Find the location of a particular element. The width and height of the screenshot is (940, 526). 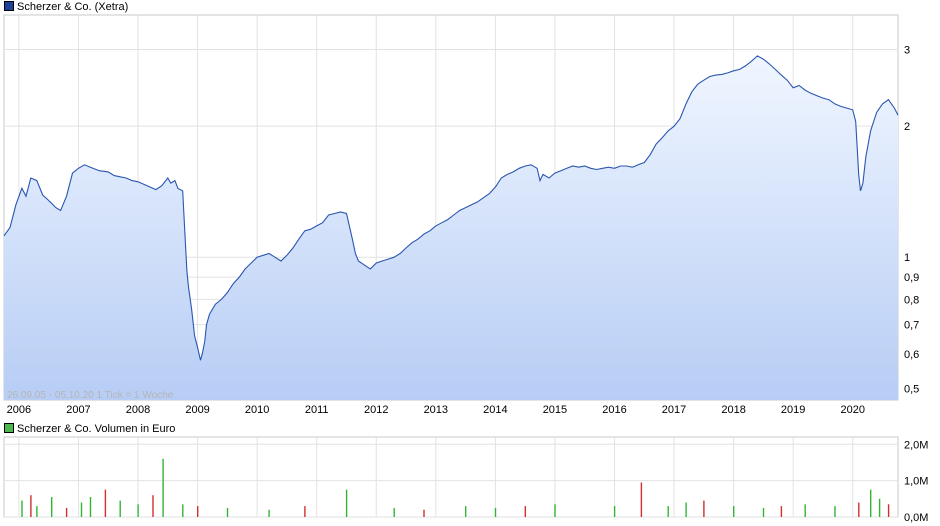

price-y-axis: 0,5 0,6 0,7 0,8 0,9 1 2 3 is located at coordinates (911, 219).